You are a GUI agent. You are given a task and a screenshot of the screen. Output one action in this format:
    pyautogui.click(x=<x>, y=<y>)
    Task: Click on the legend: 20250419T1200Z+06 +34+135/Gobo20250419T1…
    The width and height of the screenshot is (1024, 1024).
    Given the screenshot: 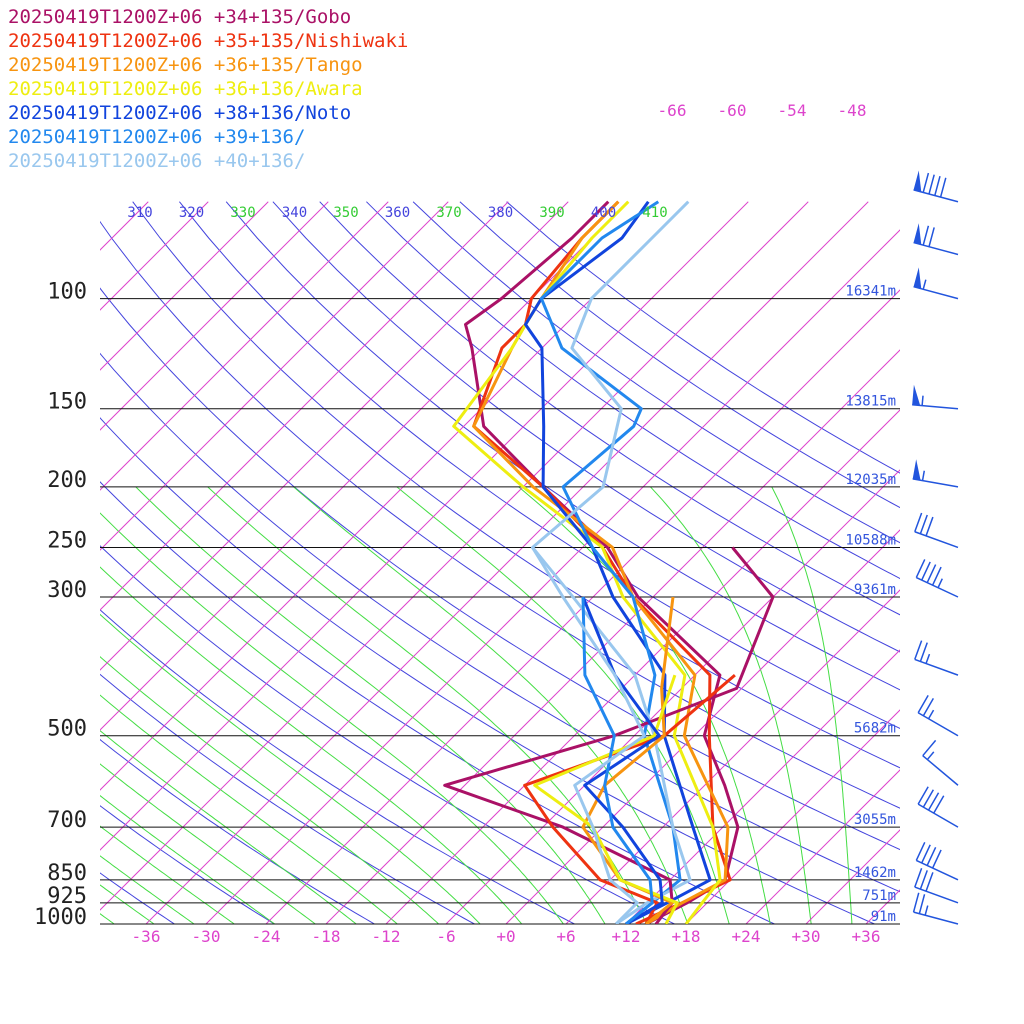 What is the action you would take?
    pyautogui.click(x=208, y=89)
    